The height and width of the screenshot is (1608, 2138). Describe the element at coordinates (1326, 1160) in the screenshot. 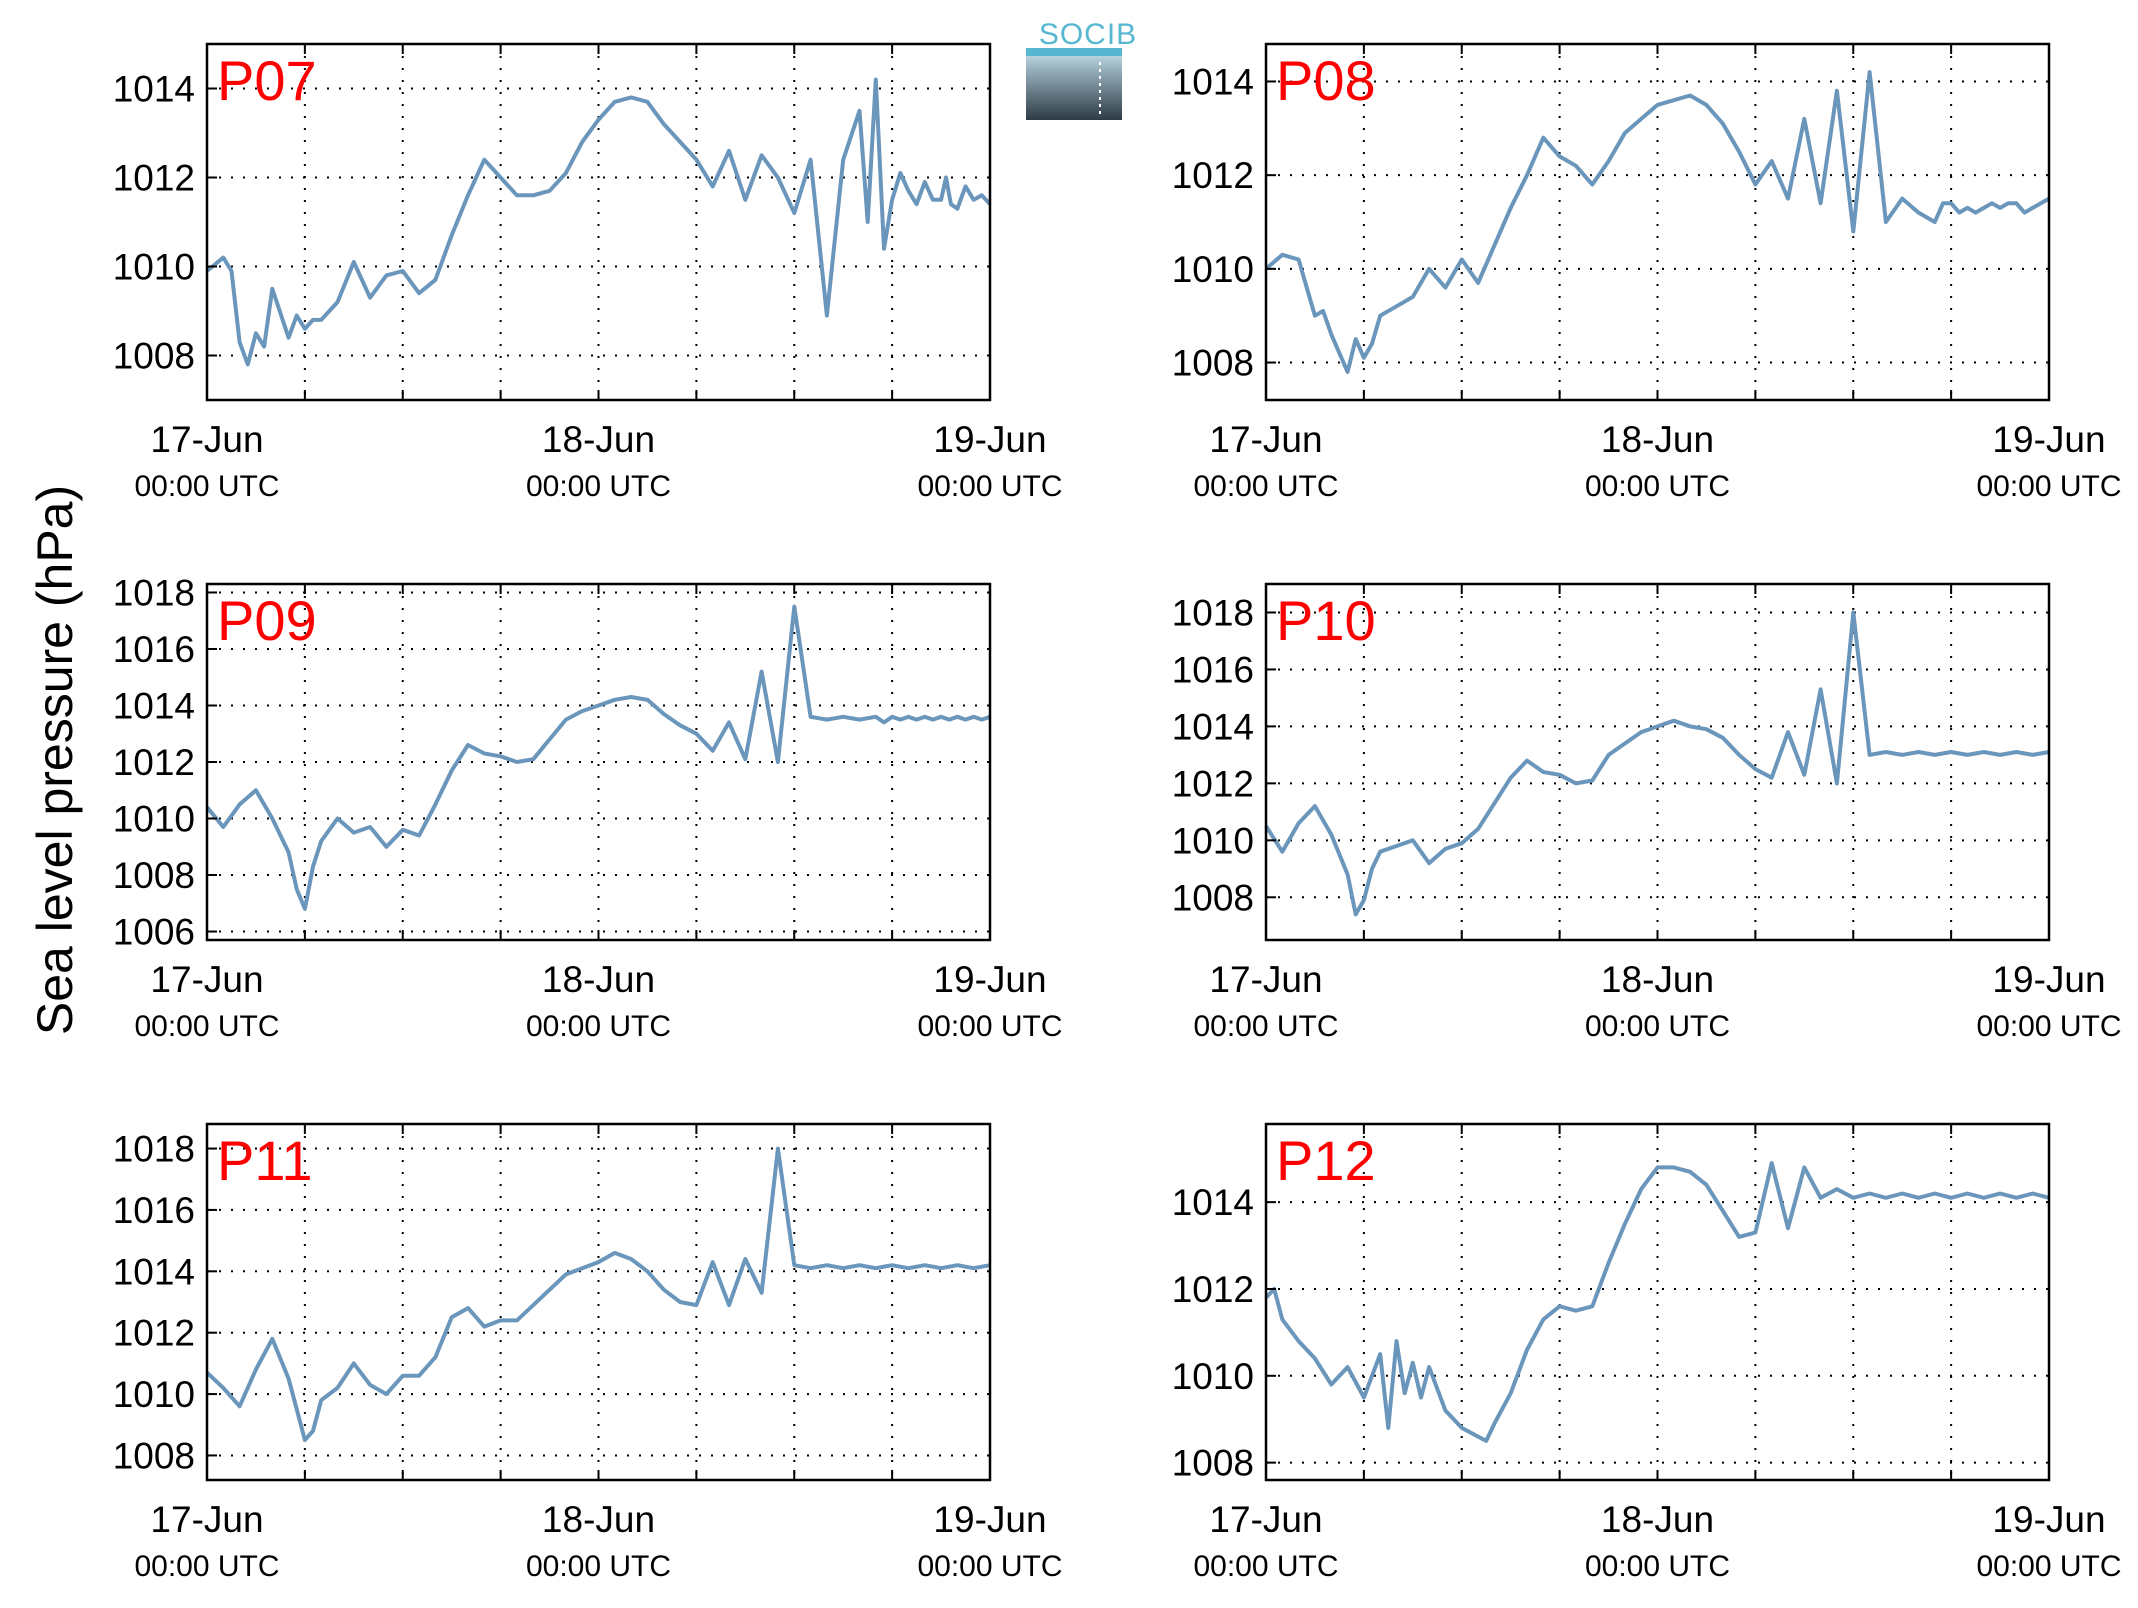

I see `station-label: P12` at that location.